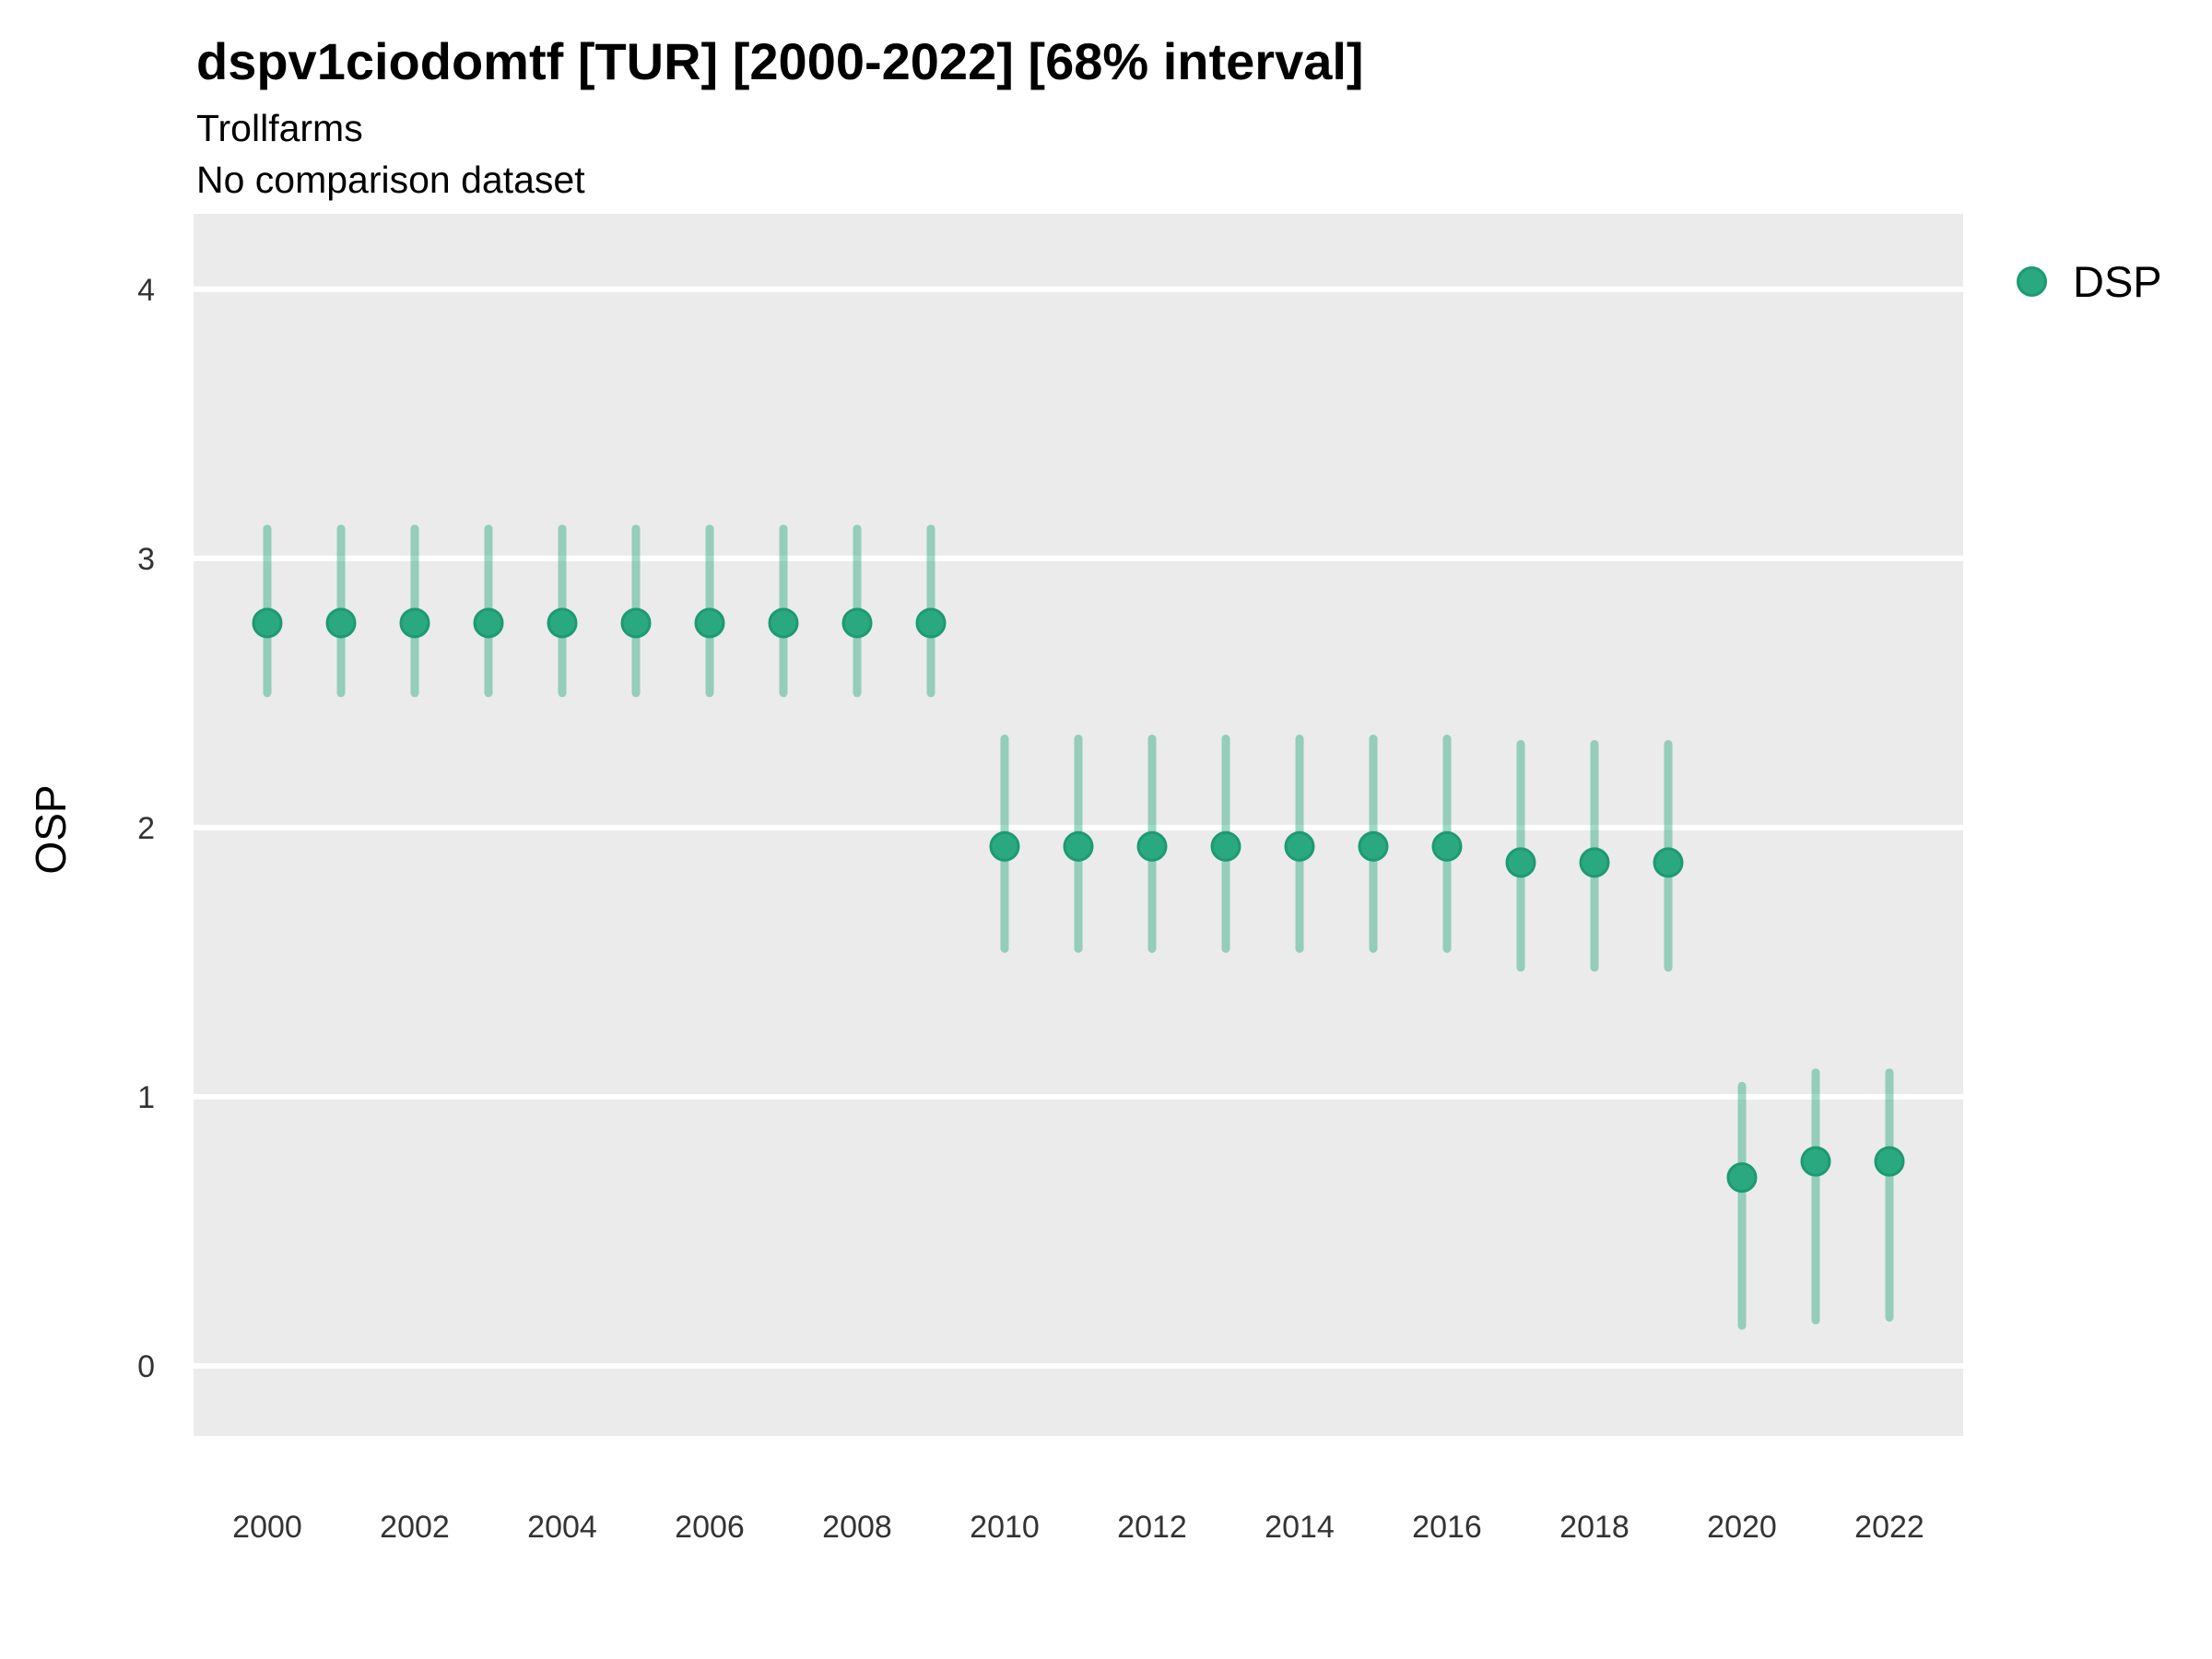 The image size is (2212, 1659). I want to click on legend-point-icon, so click(2032, 281).